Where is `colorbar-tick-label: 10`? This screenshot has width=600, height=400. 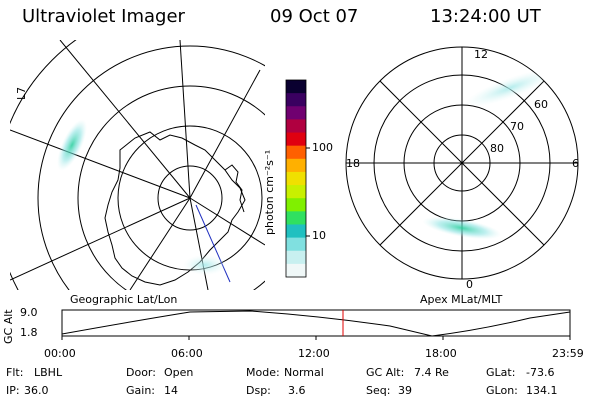 colorbar-tick-label: 10 is located at coordinates (319, 235).